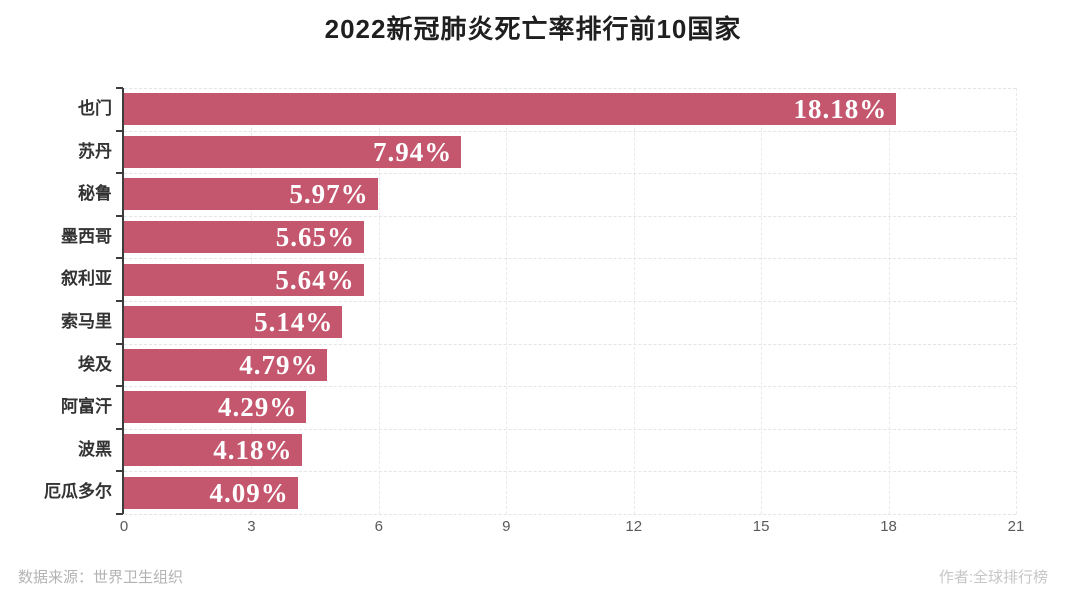  What do you see at coordinates (233, 322) in the screenshot?
I see `bar: 5.14%` at bounding box center [233, 322].